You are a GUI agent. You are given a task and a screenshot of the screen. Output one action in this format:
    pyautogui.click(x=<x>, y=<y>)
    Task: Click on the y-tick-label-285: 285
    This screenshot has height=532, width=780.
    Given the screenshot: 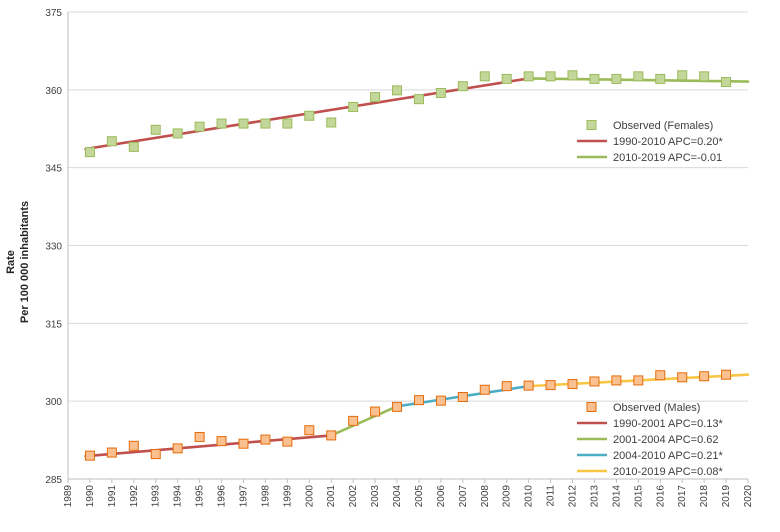 What is the action you would take?
    pyautogui.click(x=53, y=480)
    